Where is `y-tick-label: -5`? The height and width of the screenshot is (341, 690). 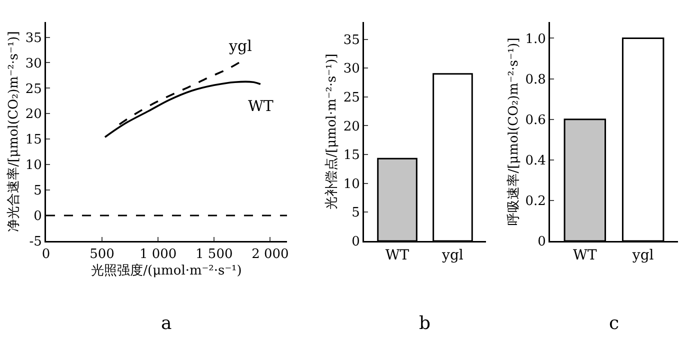
y-tick-label: -5 is located at coordinates (35, 242).